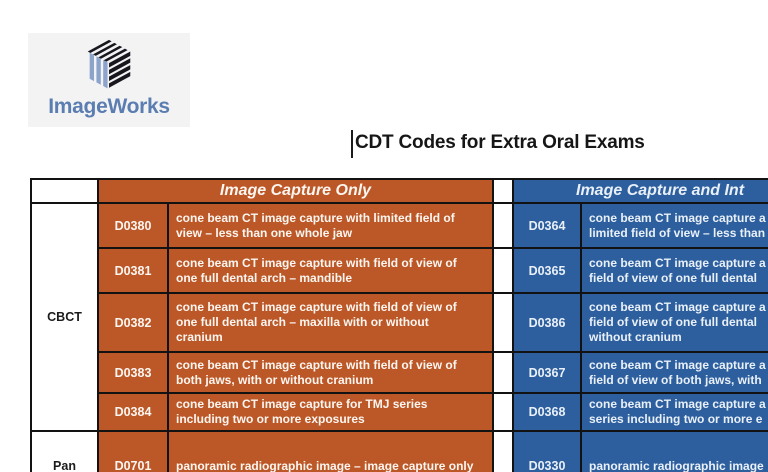 This screenshot has width=768, height=472. What do you see at coordinates (64, 451) in the screenshot?
I see `modality-cell-pan: Pan` at bounding box center [64, 451].